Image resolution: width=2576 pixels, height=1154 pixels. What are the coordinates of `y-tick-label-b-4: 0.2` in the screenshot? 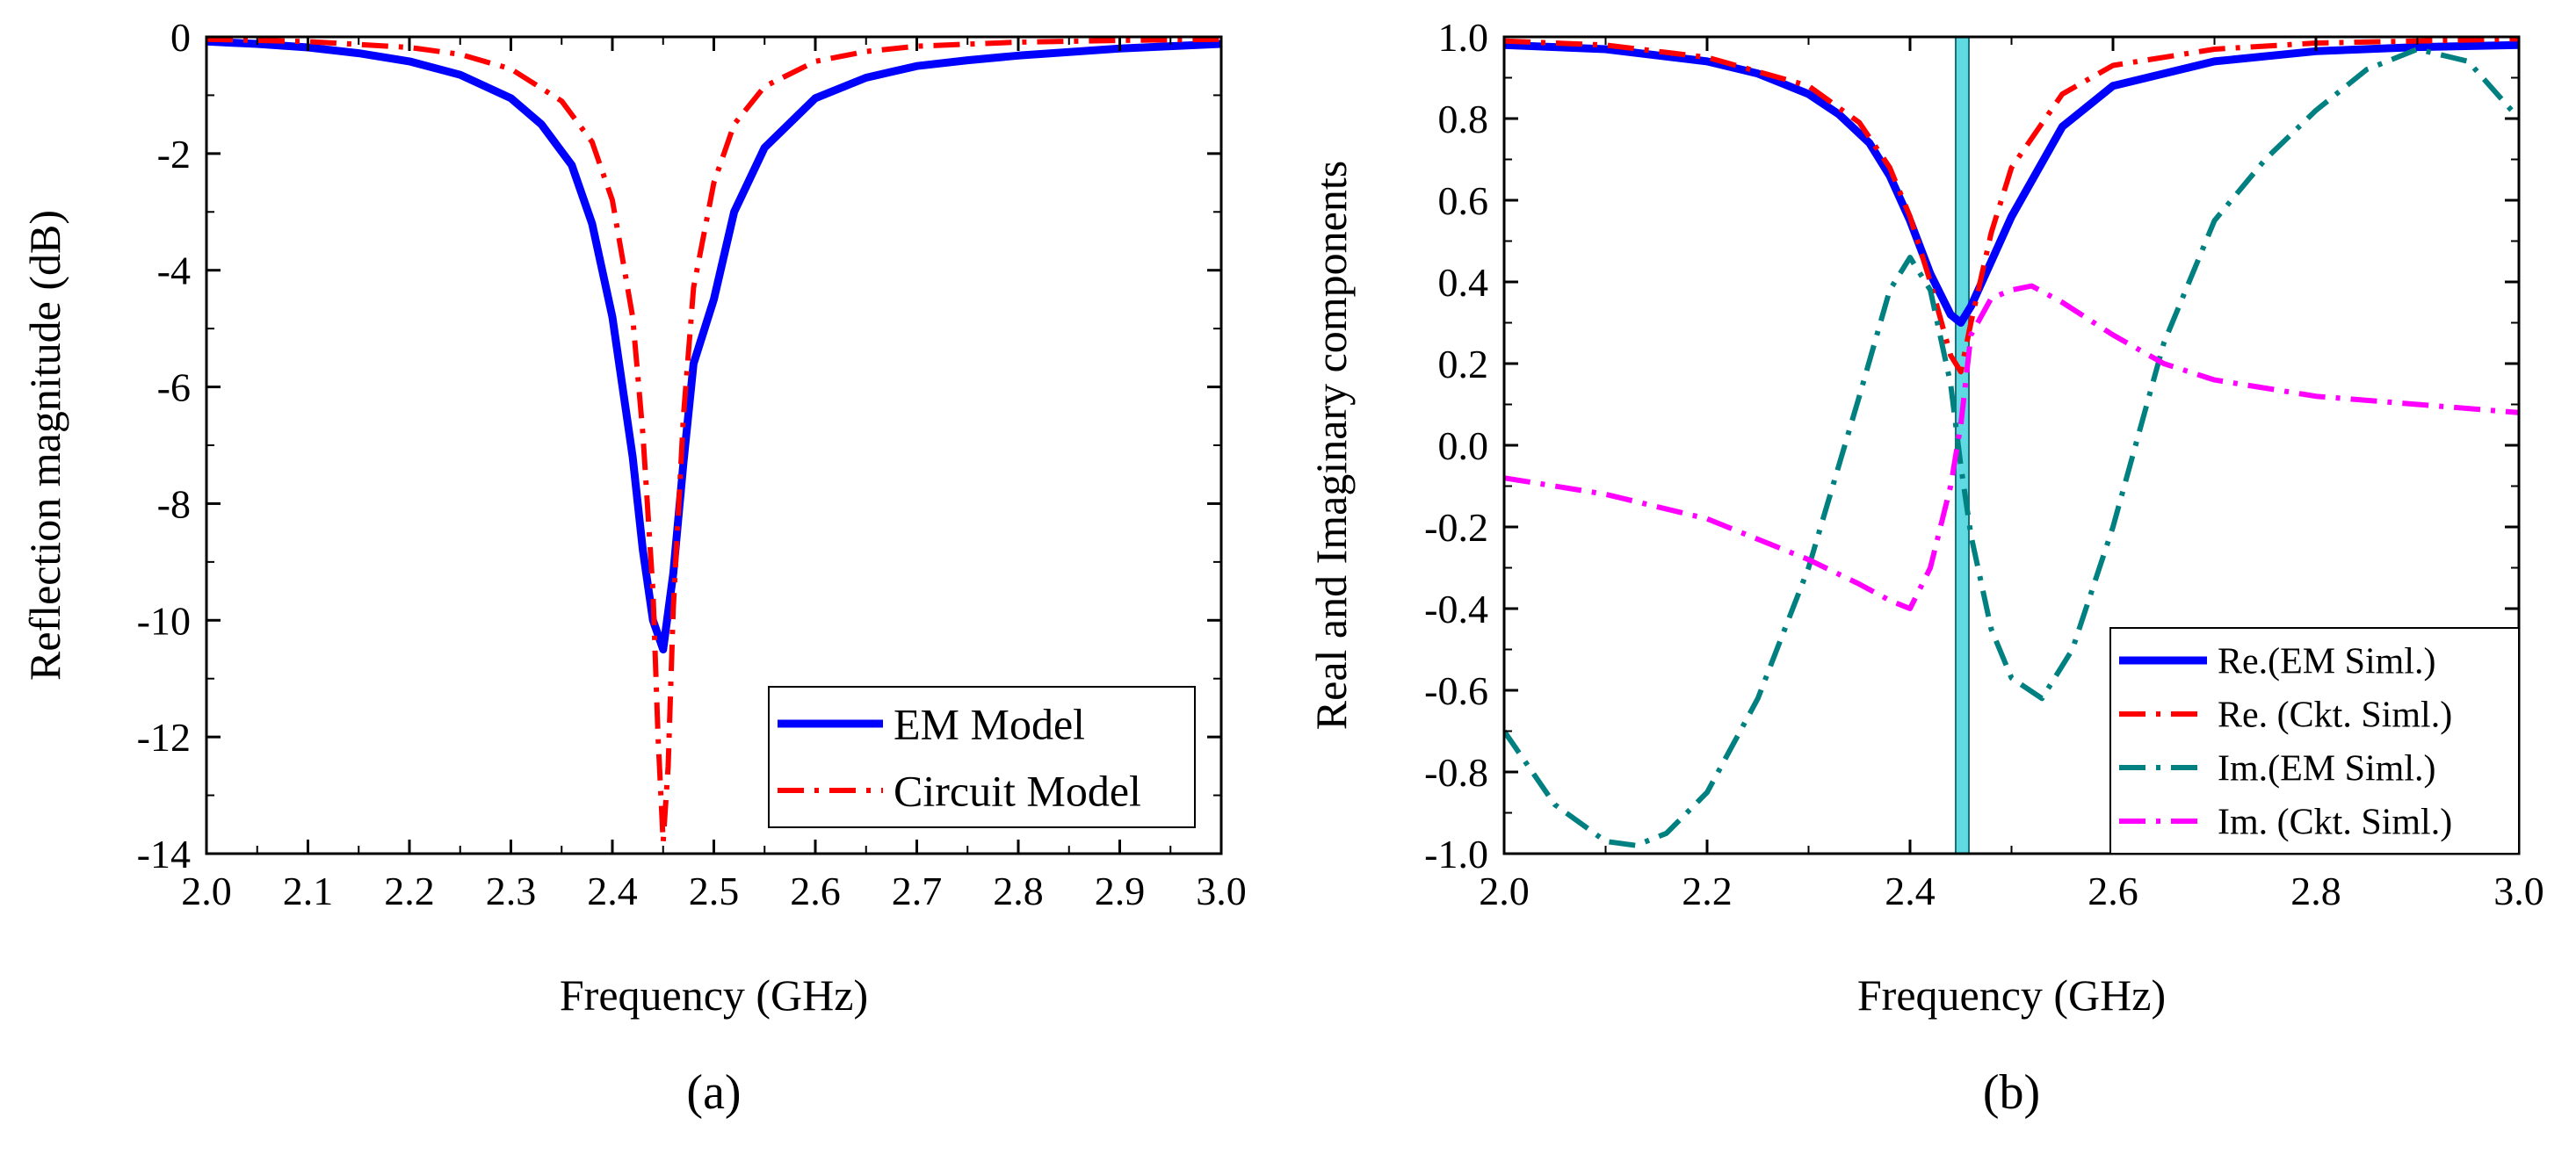 It's located at (1463, 364).